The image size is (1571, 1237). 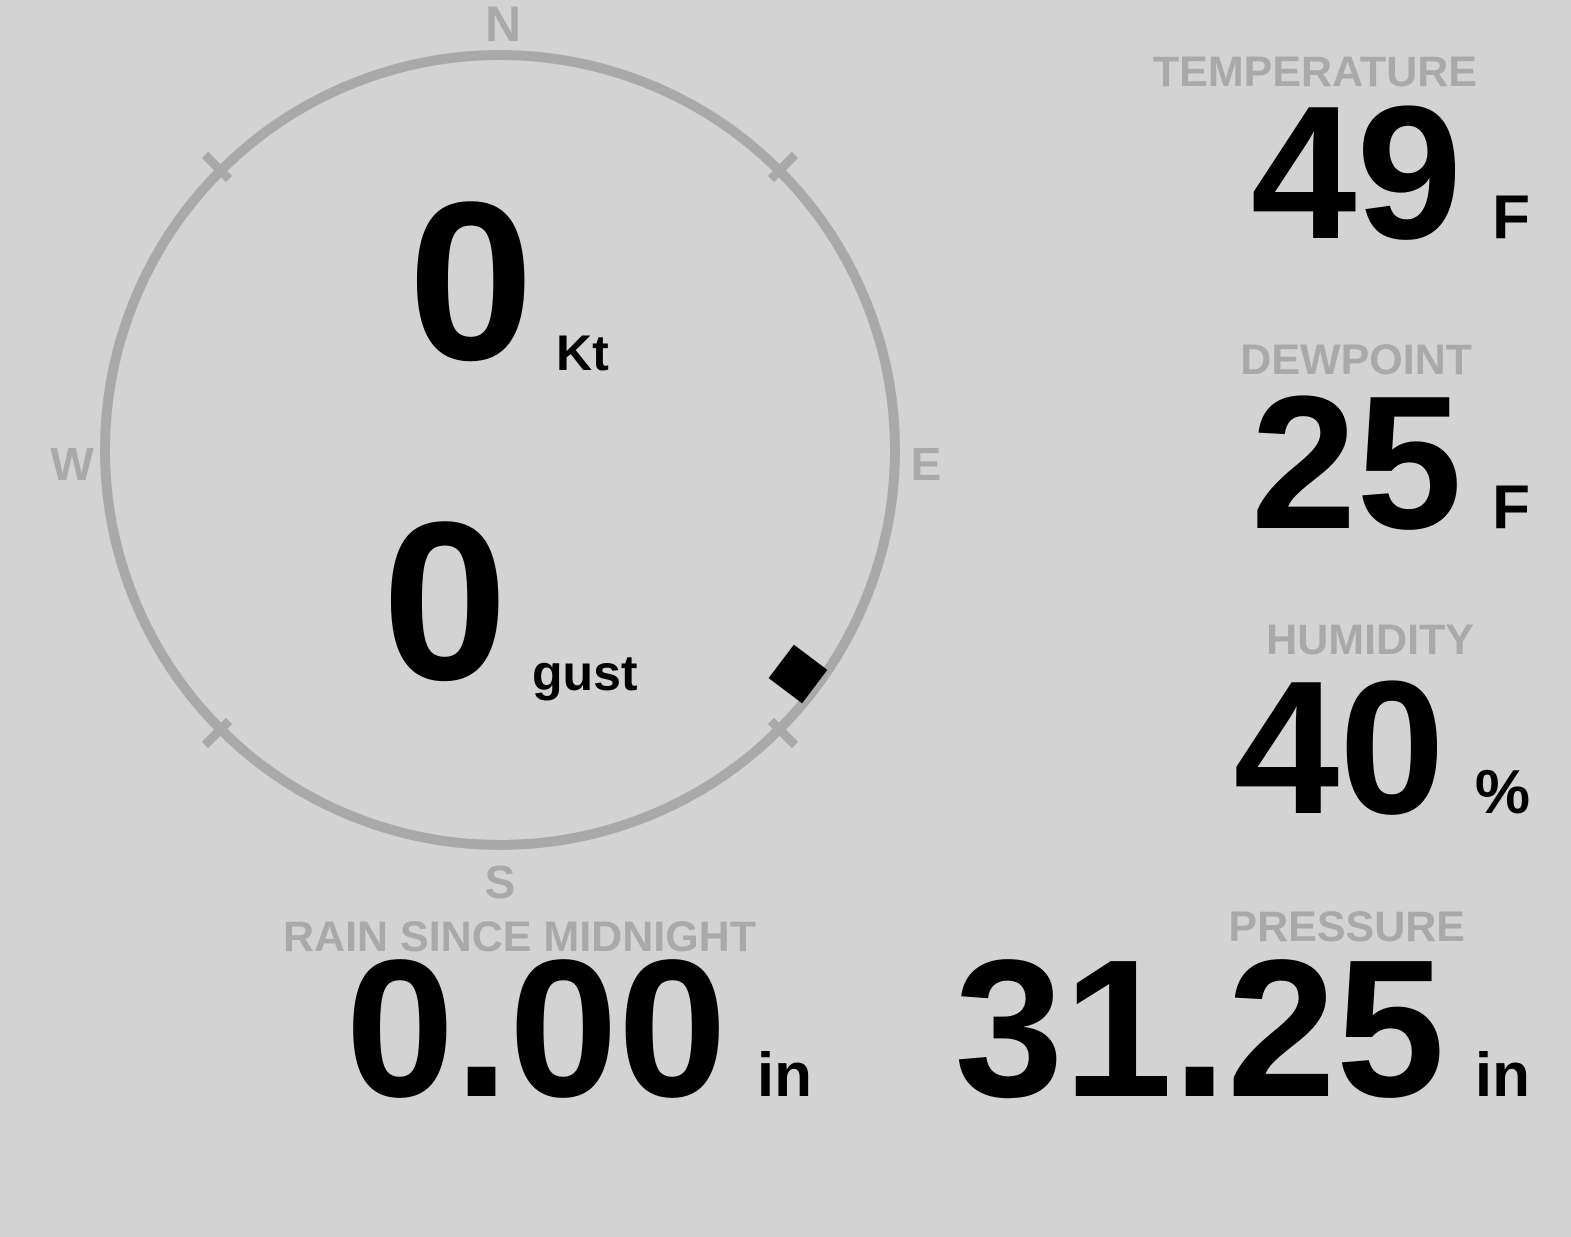 I want to click on temperature-value: 49, so click(x=1356, y=173).